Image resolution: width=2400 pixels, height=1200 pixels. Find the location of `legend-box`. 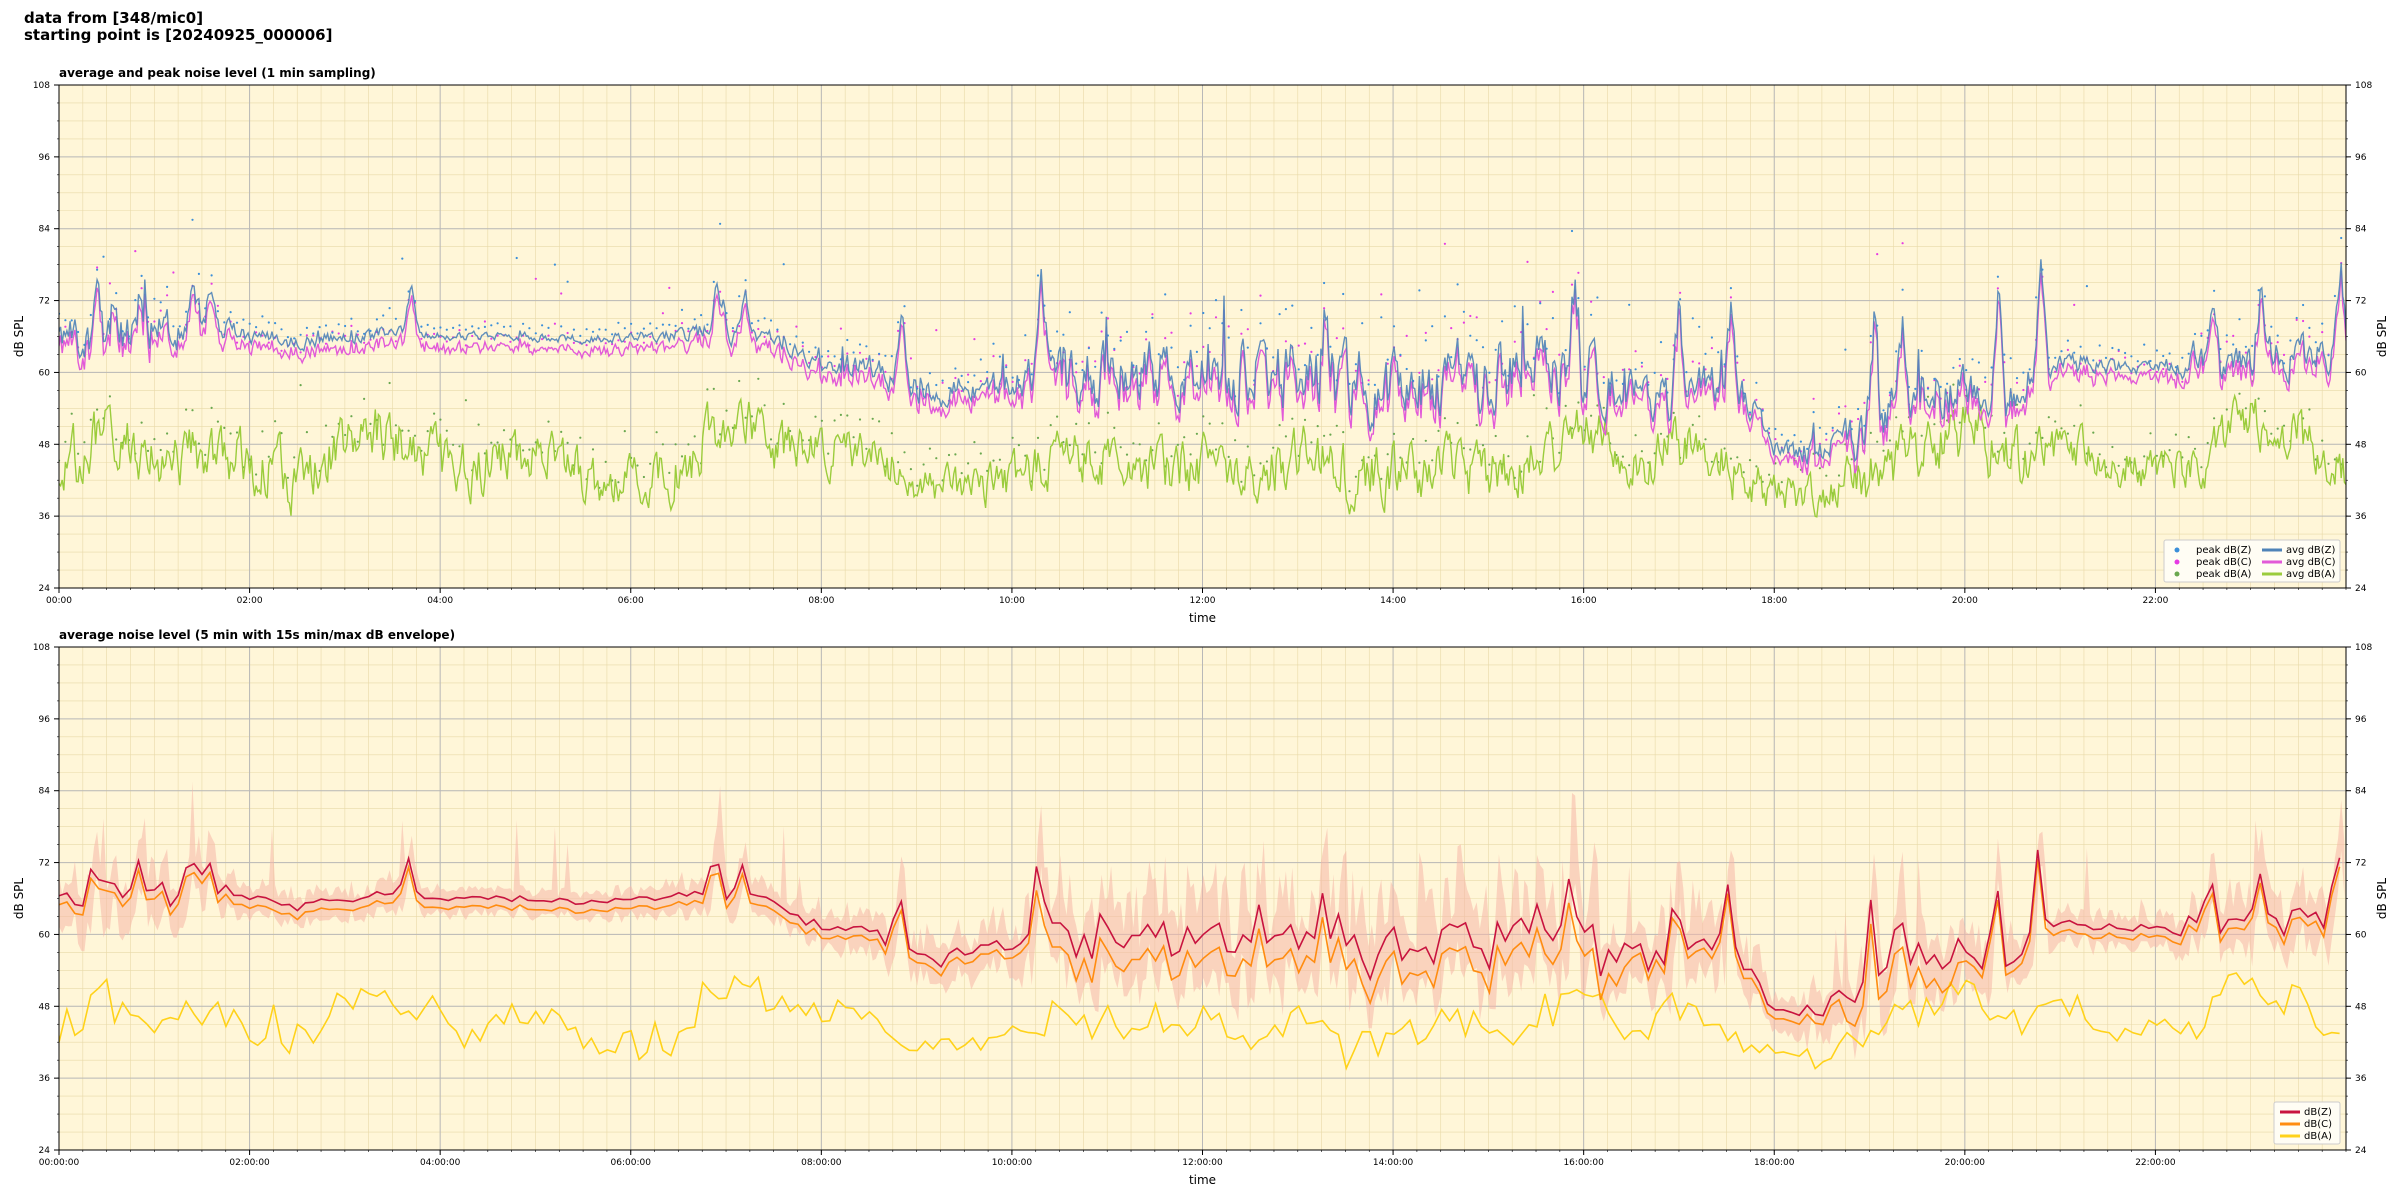

legend-box is located at coordinates (2252, 561).